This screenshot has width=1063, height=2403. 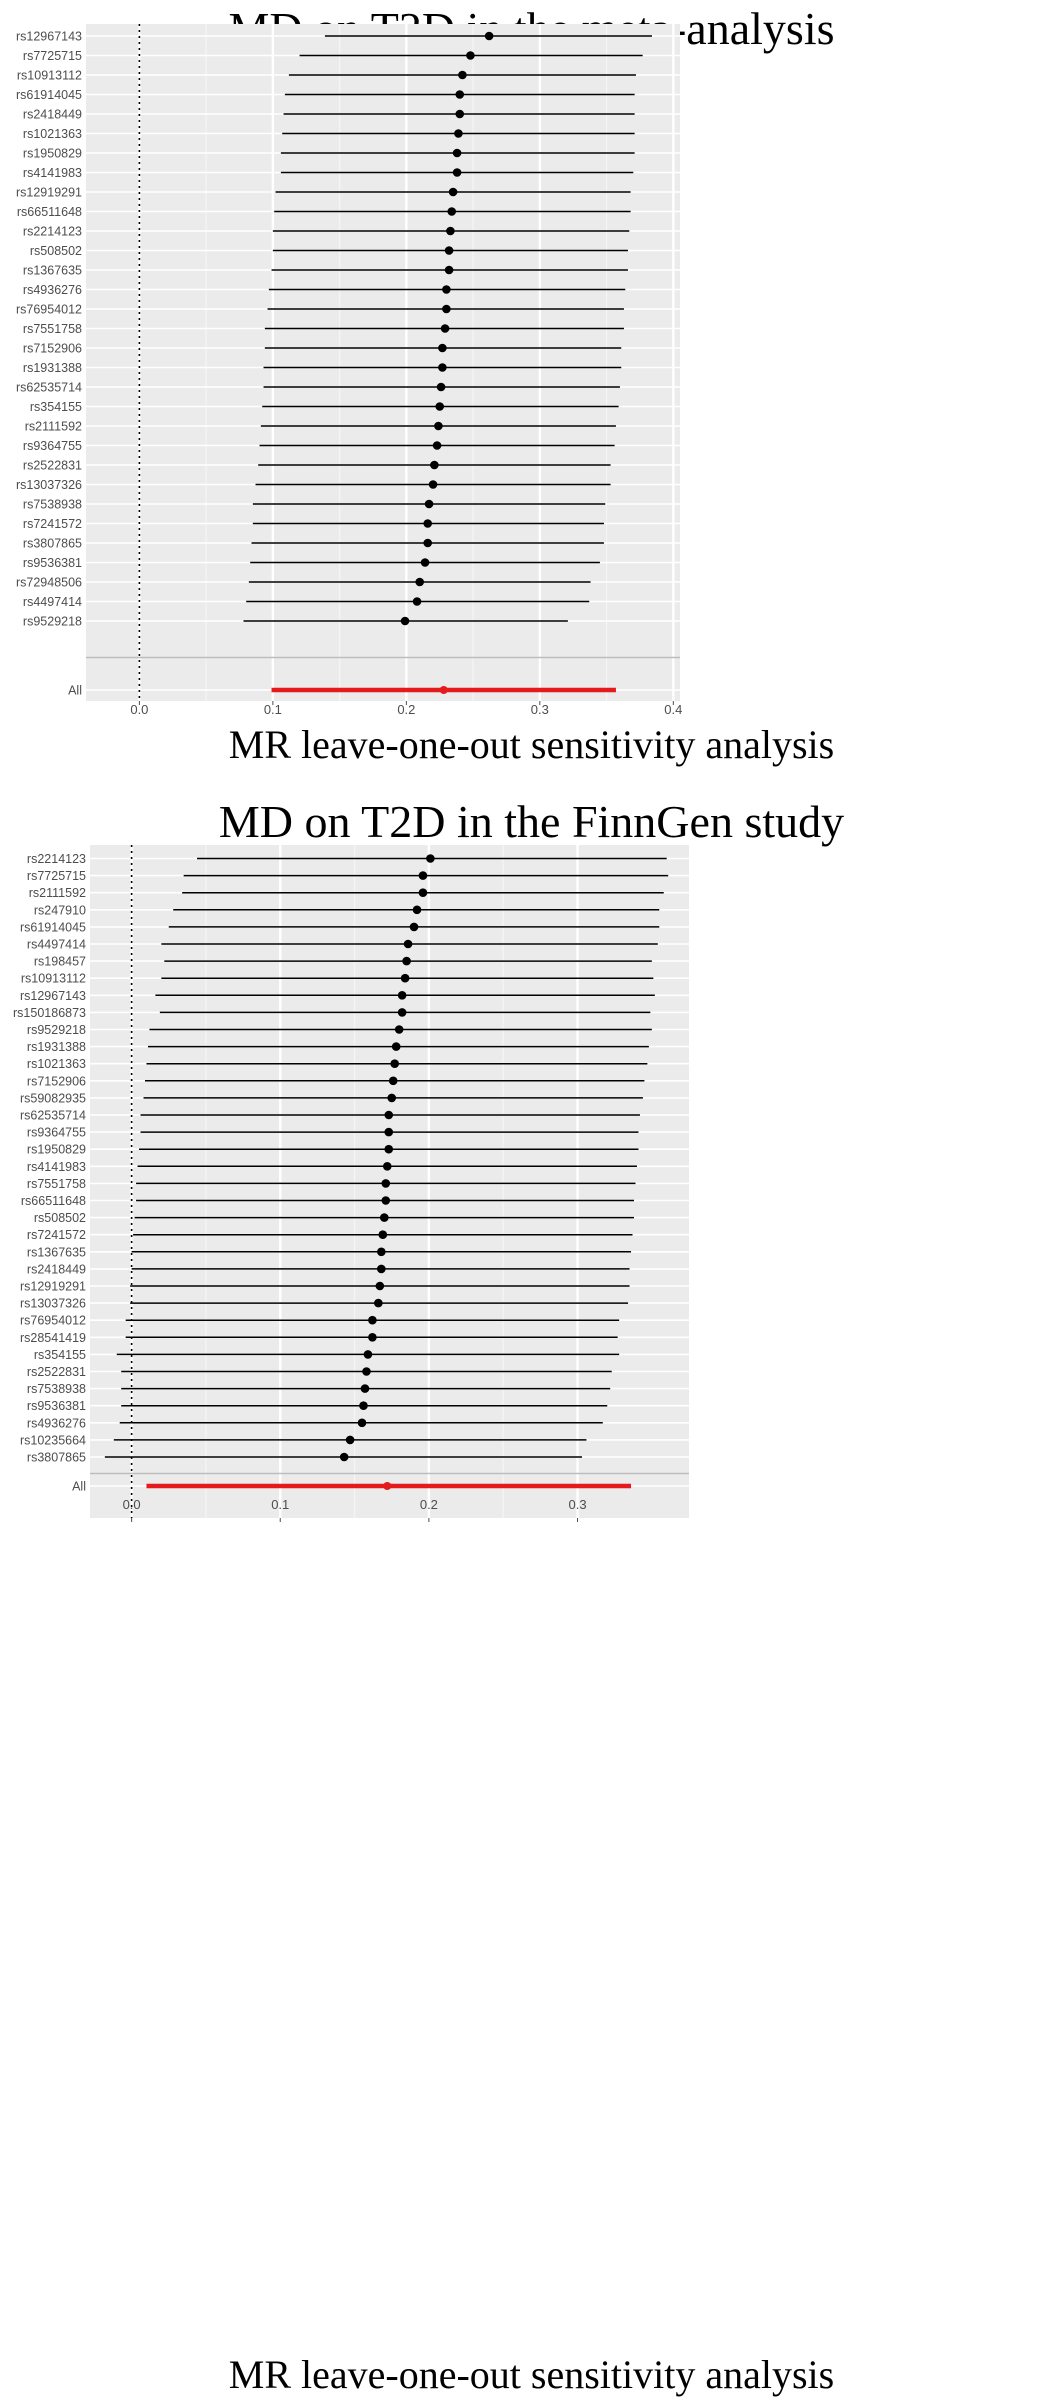 I want to click on chart-title: MD on T2D in the FinnGen study, so click(x=531, y=821).